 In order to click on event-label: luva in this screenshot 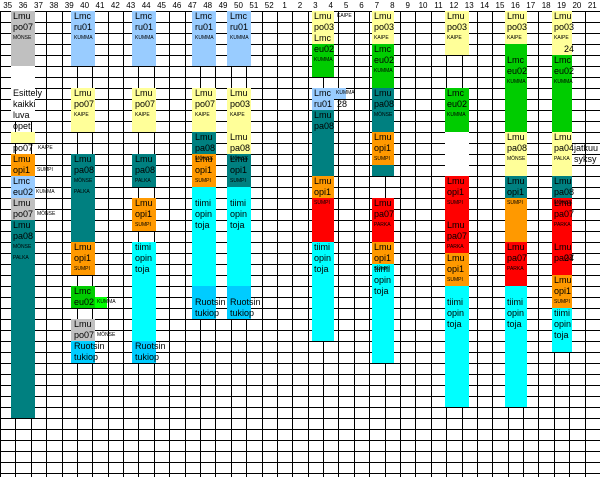, I will do `click(21, 115)`.